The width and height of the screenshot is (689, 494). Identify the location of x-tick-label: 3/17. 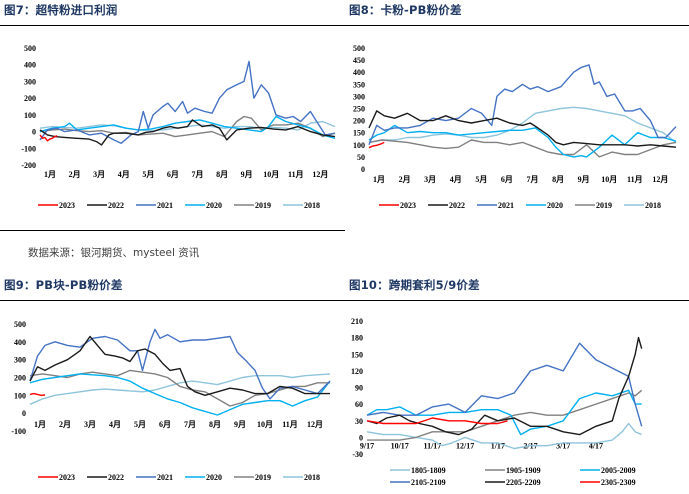
(563, 445).